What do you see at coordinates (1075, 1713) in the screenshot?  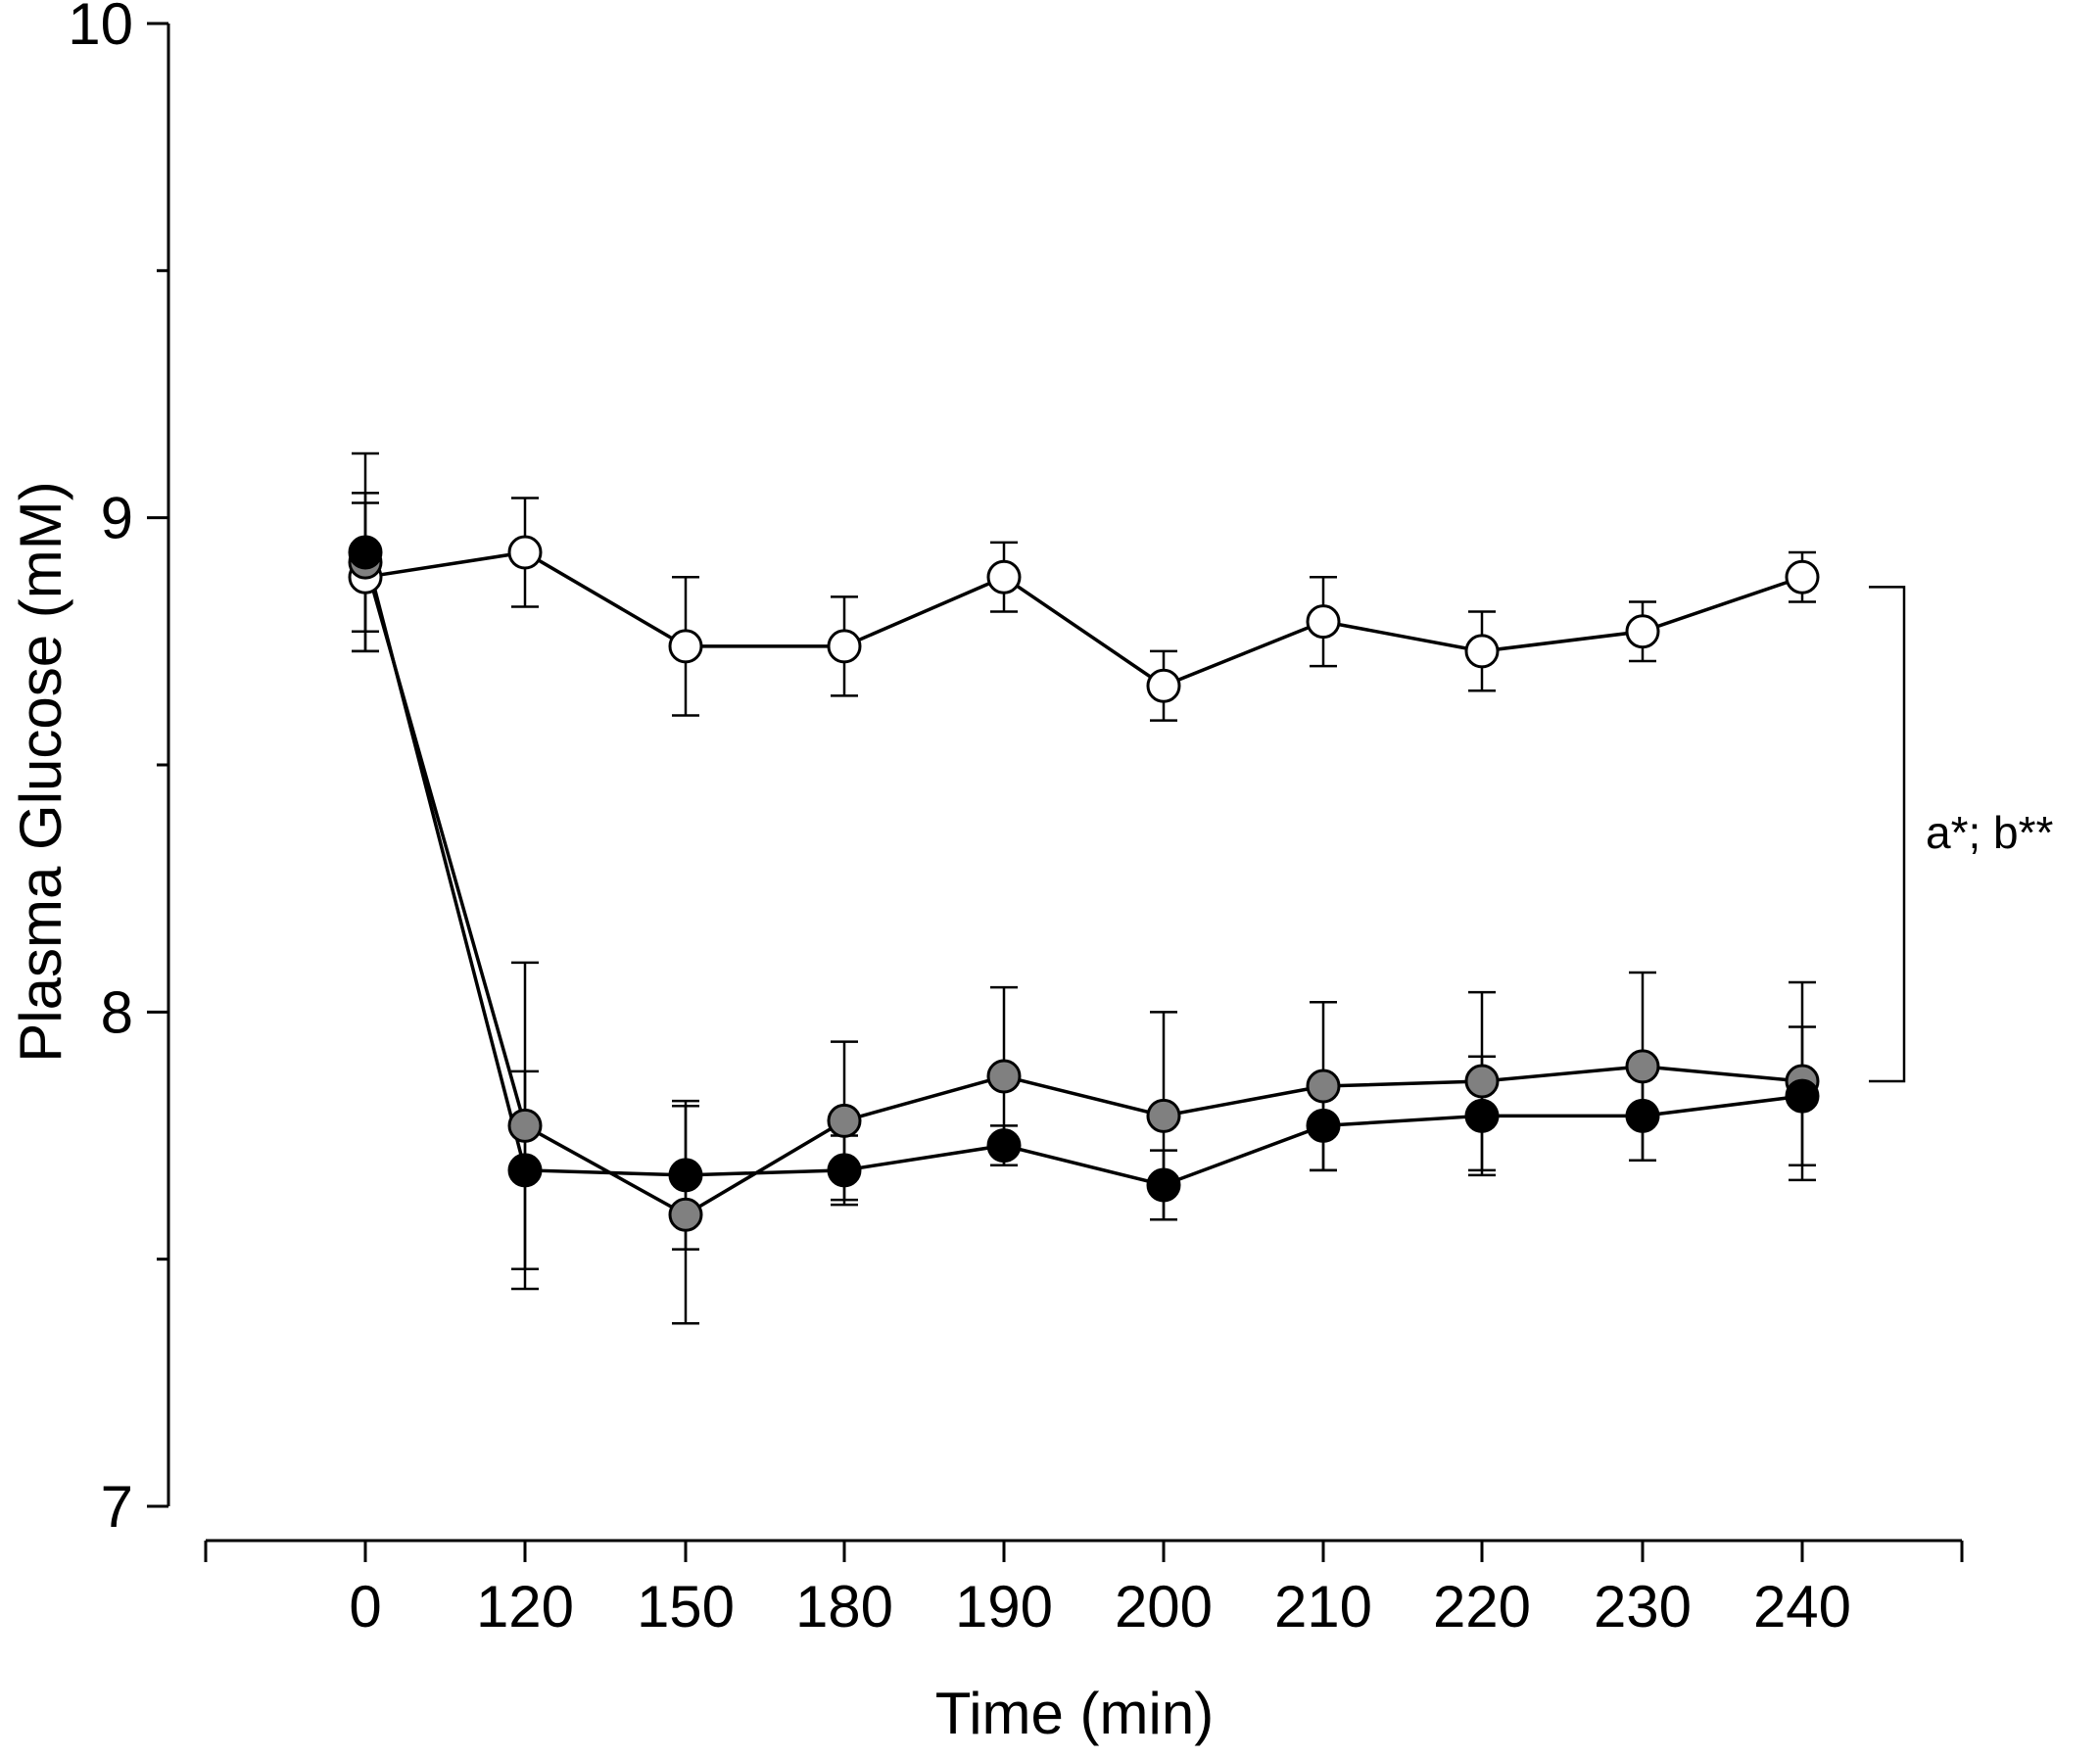 I see `x-axis-title: Time (min)` at bounding box center [1075, 1713].